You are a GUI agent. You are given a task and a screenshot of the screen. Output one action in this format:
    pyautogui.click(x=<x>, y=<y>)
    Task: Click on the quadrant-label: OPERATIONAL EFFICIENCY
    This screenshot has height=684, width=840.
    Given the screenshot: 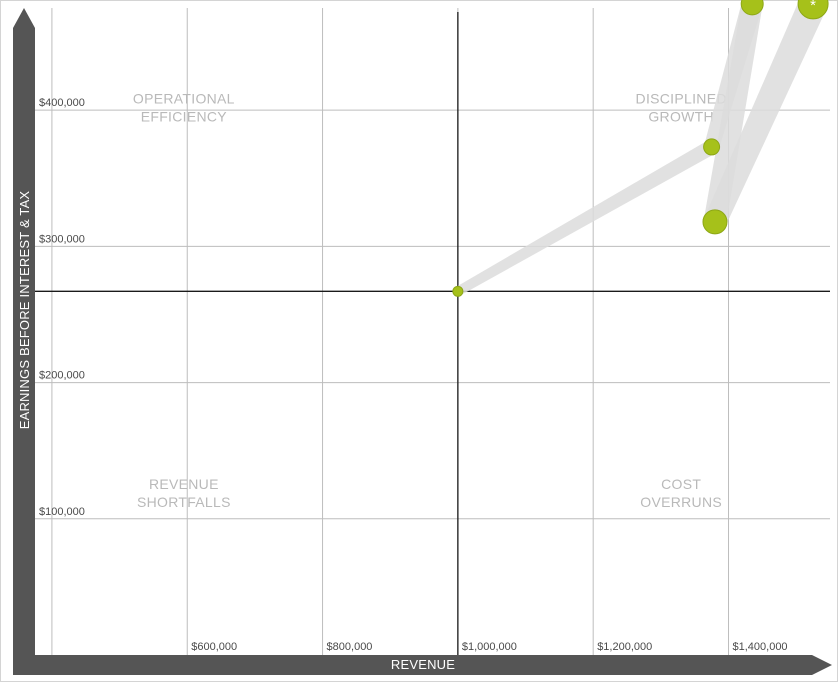 What is the action you would take?
    pyautogui.click(x=184, y=107)
    